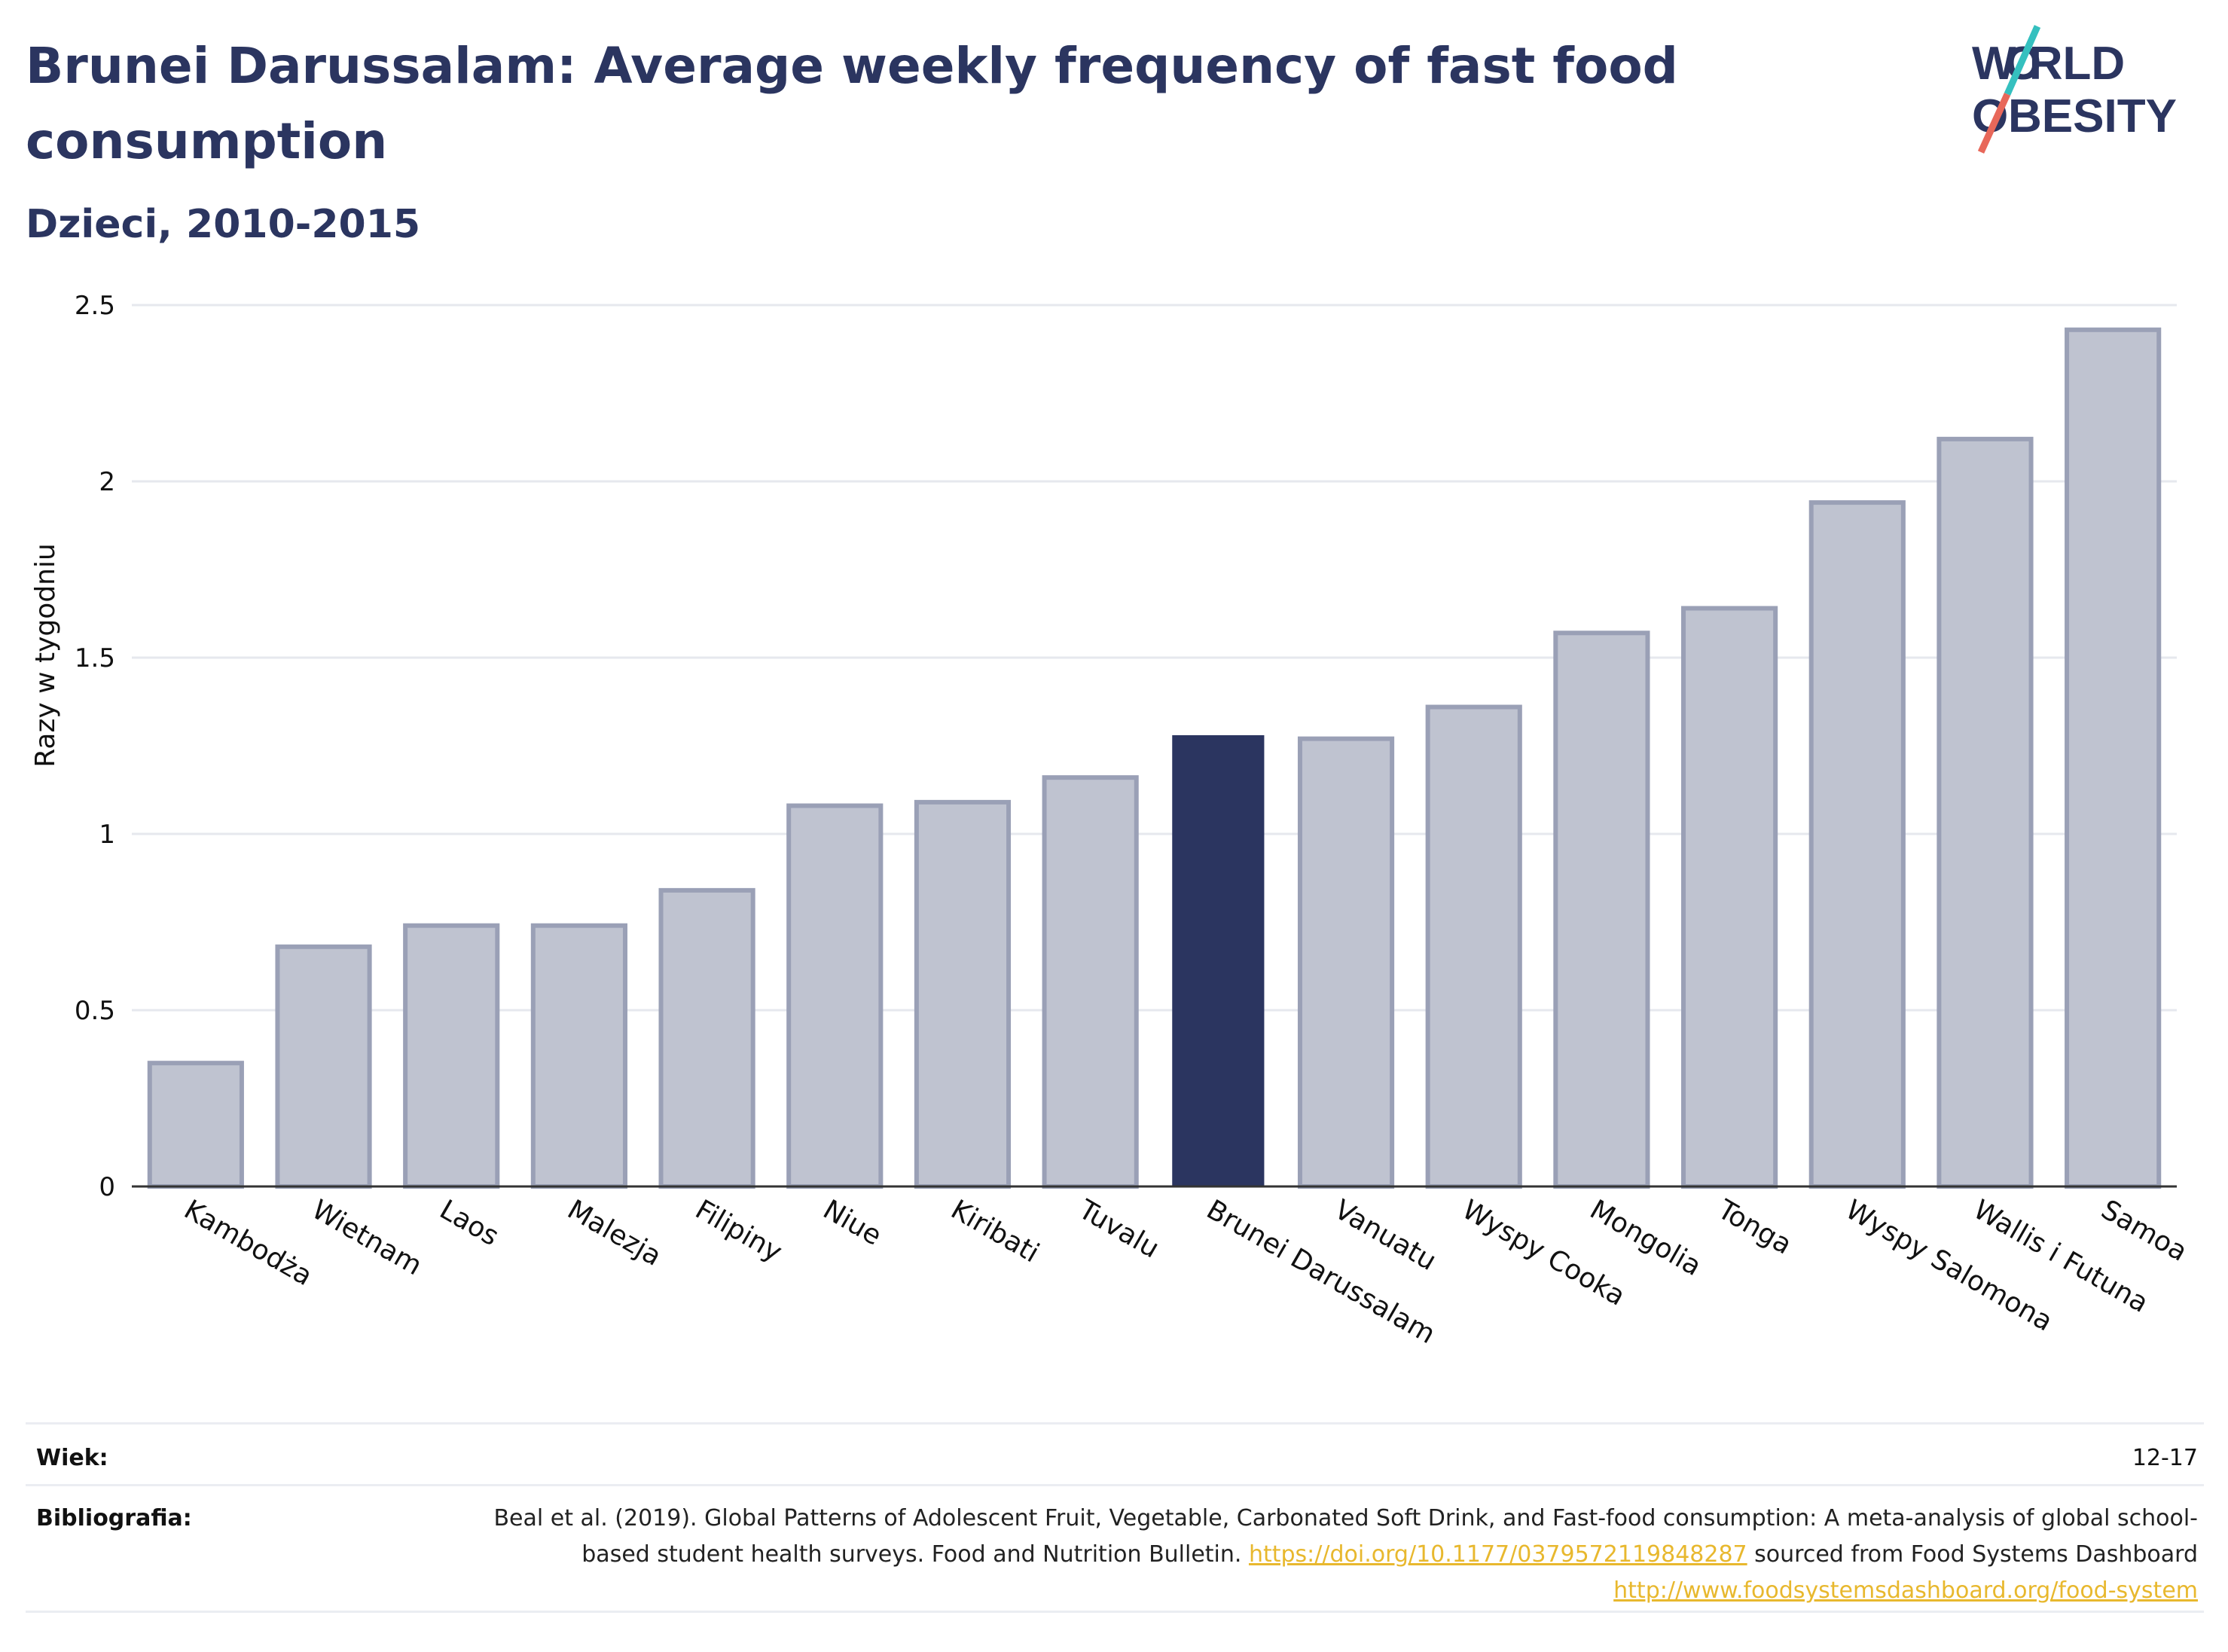 The width and height of the screenshot is (2228, 1652). What do you see at coordinates (2048, 64) in the screenshot?
I see `logo-line-1: W RLD` at bounding box center [2048, 64].